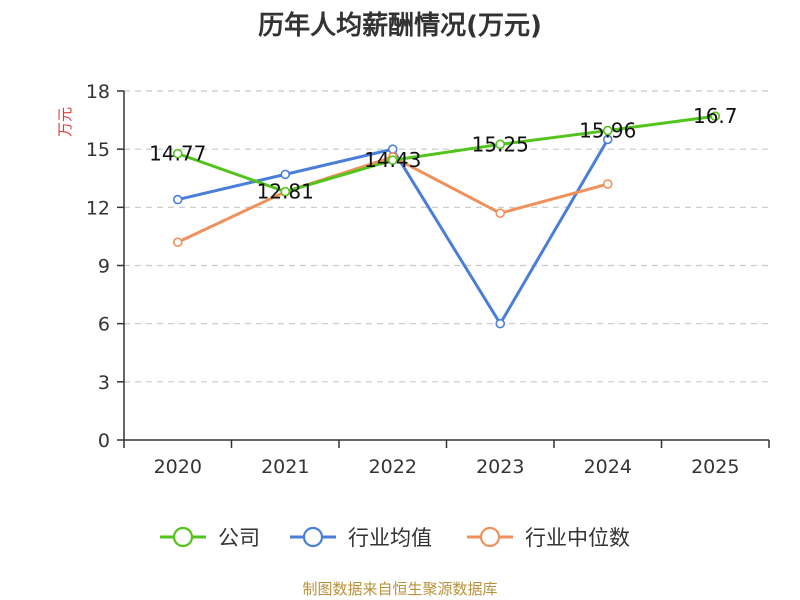 This screenshot has height=600, width=800. What do you see at coordinates (715, 467) in the screenshot?
I see `x-tick-label-2025: 2025` at bounding box center [715, 467].